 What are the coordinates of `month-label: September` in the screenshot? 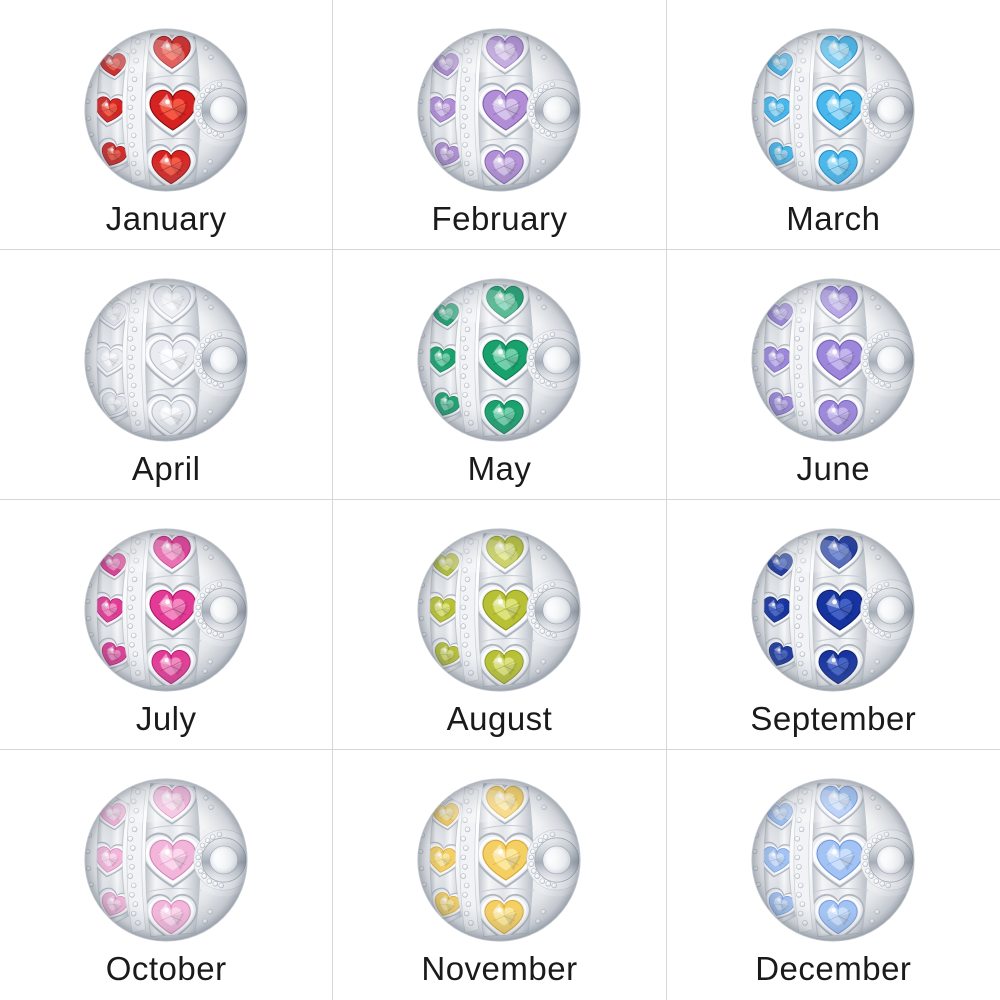 It's located at (833, 718).